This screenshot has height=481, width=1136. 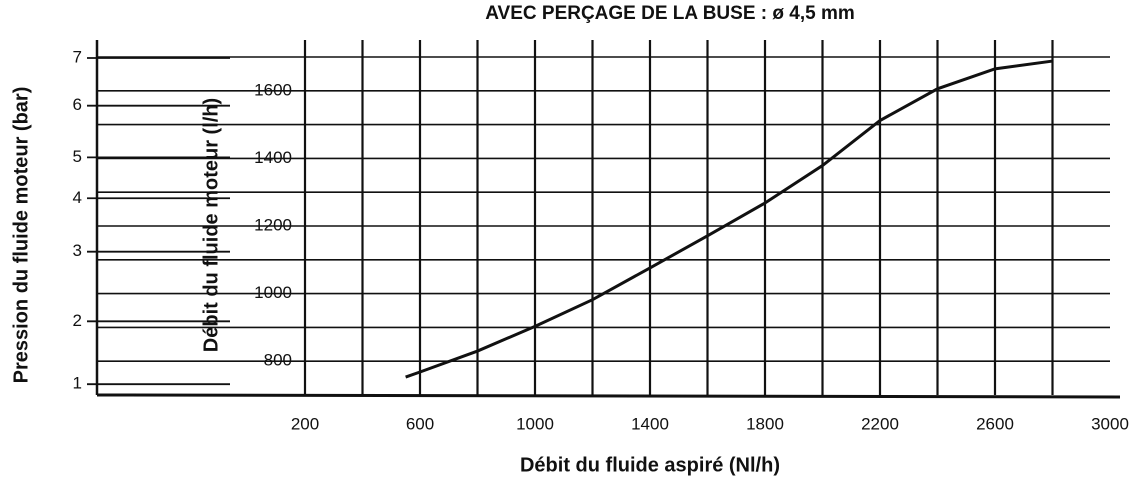 What do you see at coordinates (77, 56) in the screenshot?
I see `y2-tick-label: 7` at bounding box center [77, 56].